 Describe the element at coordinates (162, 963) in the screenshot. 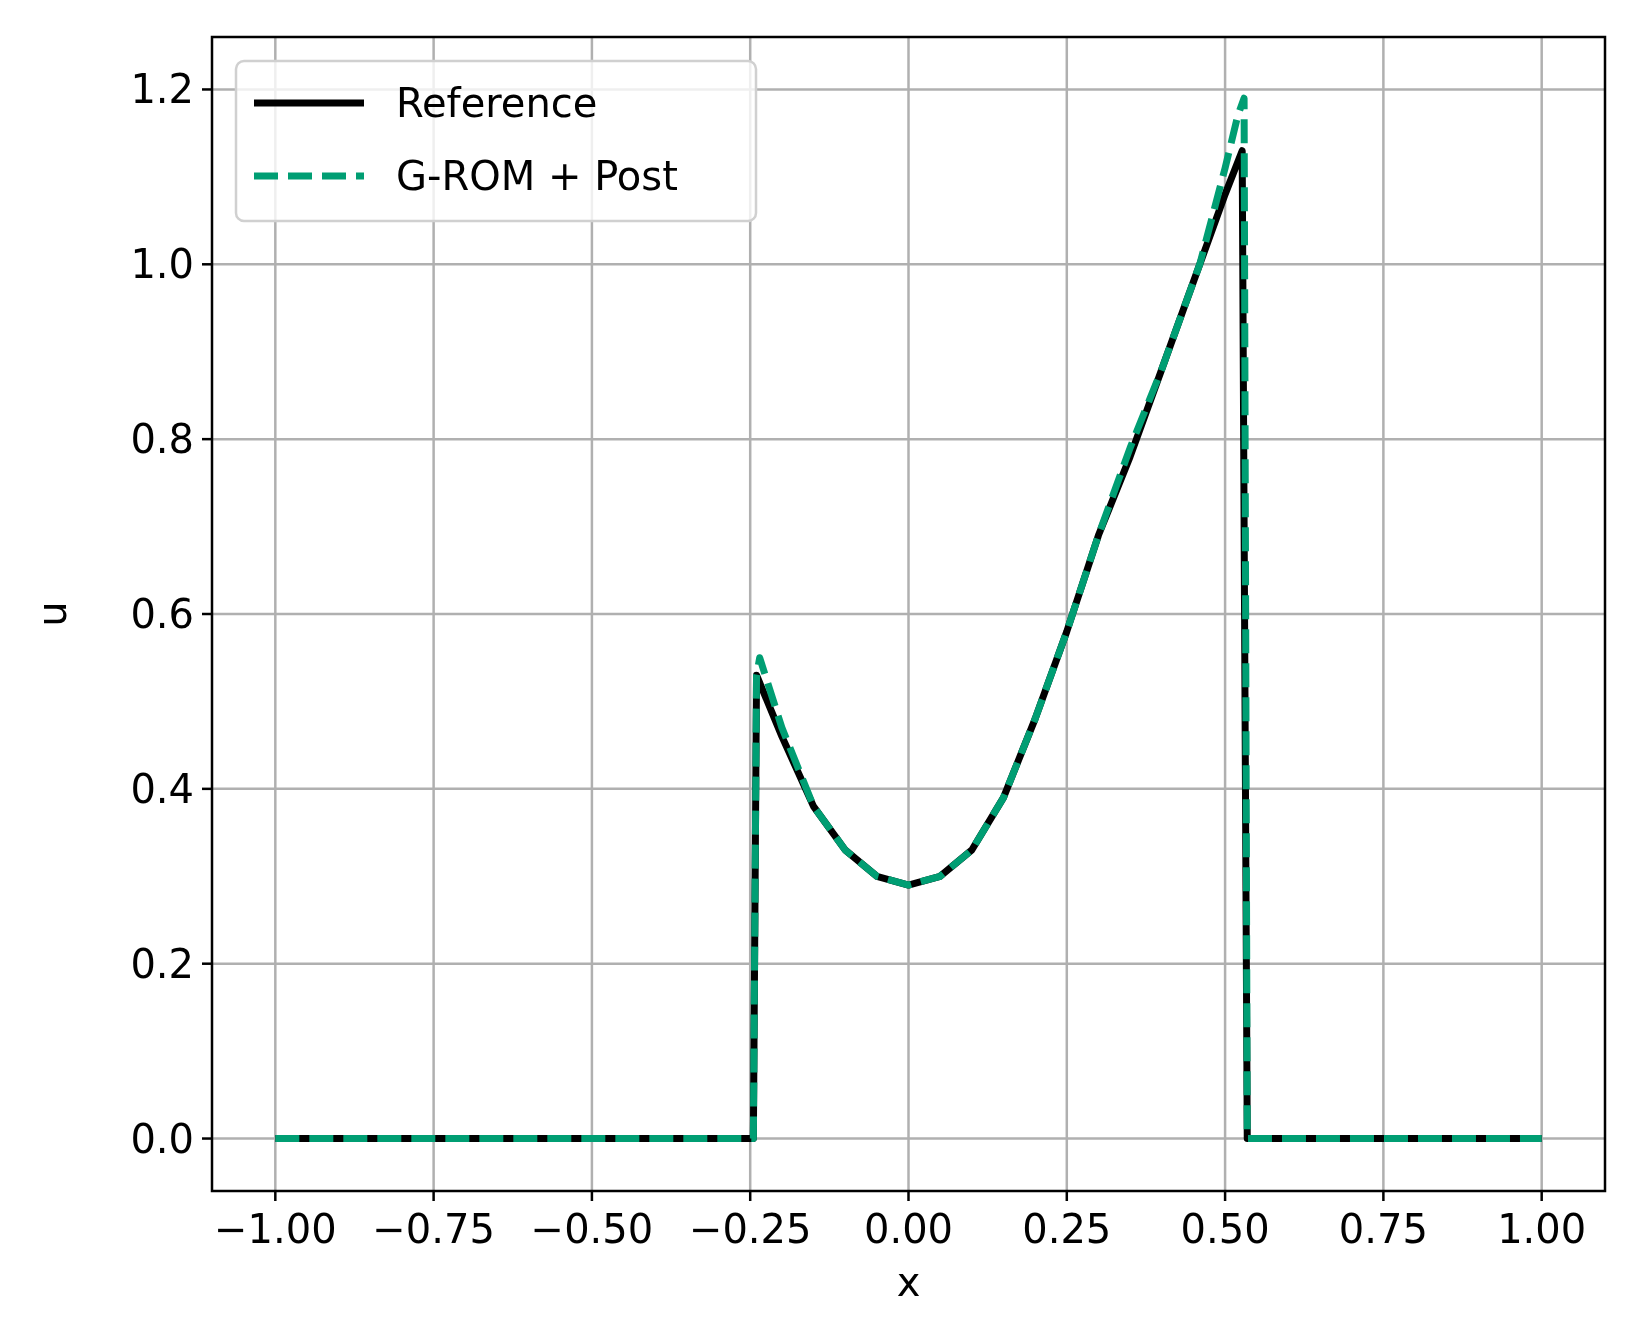

I see `y-tick-label: 0.2` at that location.